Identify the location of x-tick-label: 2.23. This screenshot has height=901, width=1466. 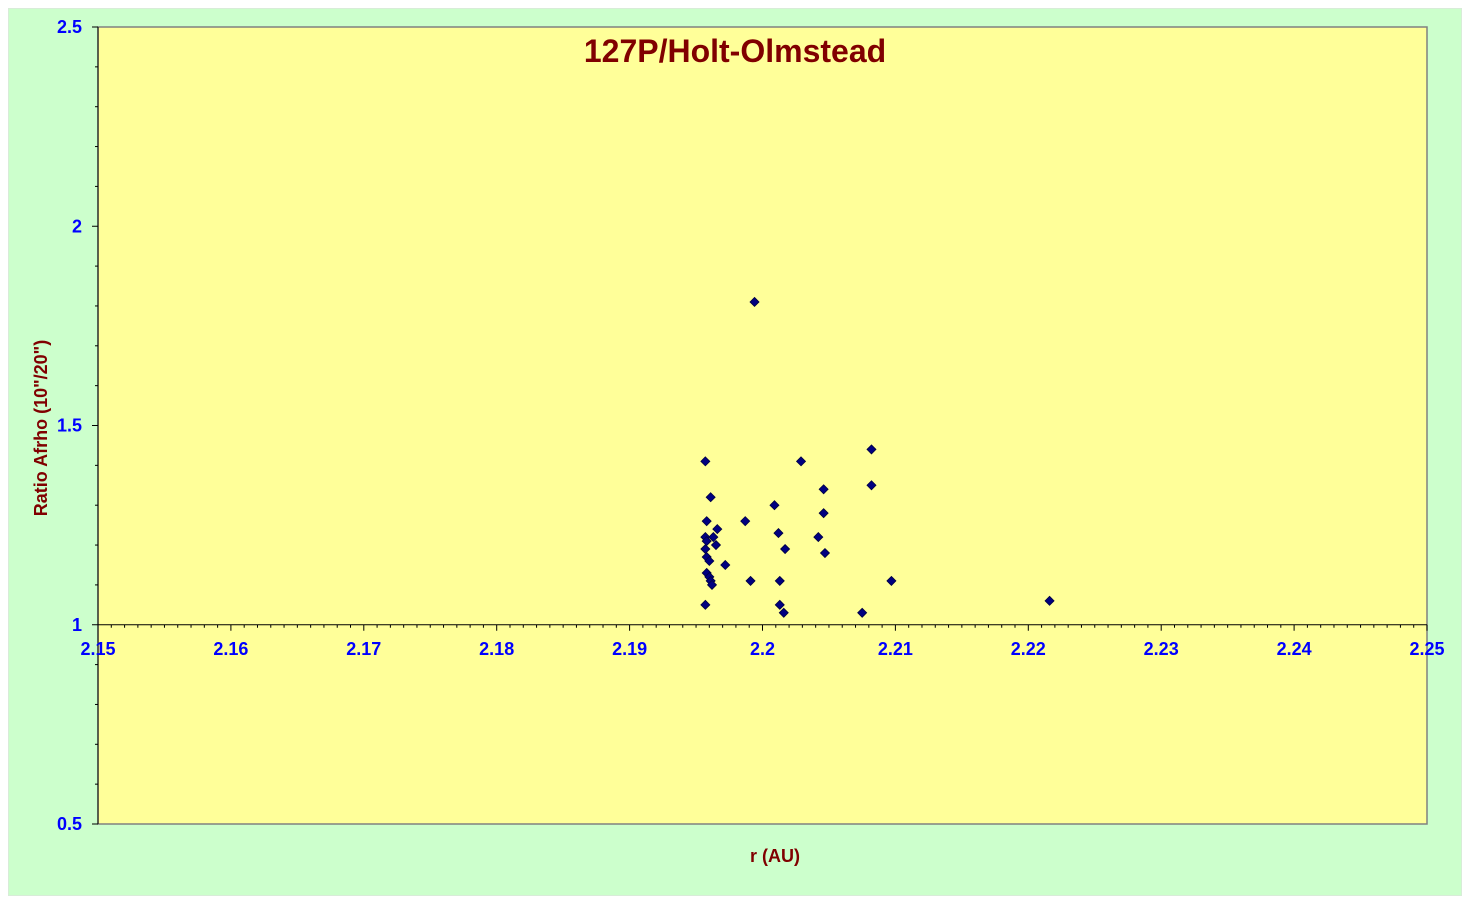
(1161, 649).